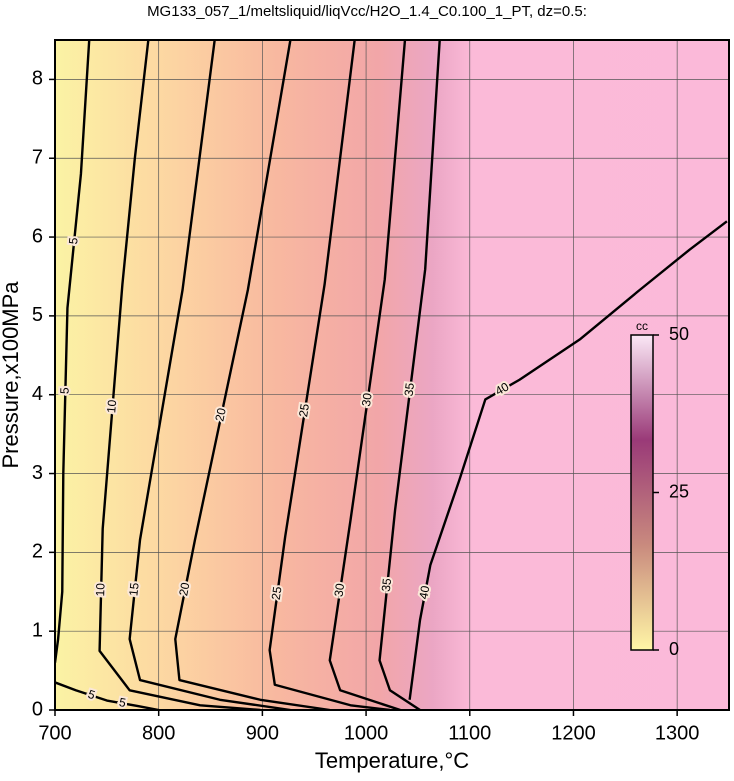 The height and width of the screenshot is (781, 734). I want to click on contour-label: 15, so click(133, 589).